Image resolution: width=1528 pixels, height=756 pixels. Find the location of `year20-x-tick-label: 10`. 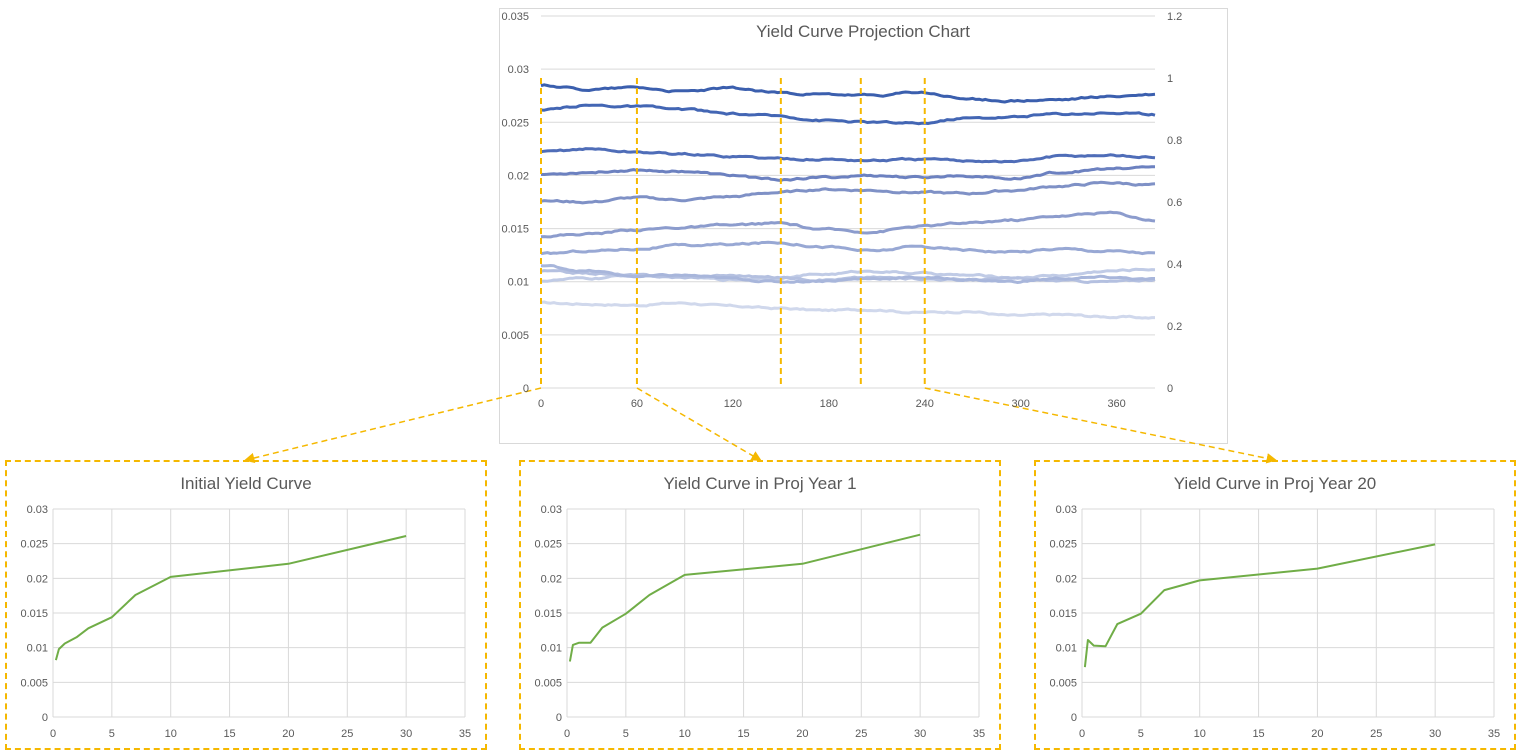

year20-x-tick-label: 10 is located at coordinates (1200, 734).